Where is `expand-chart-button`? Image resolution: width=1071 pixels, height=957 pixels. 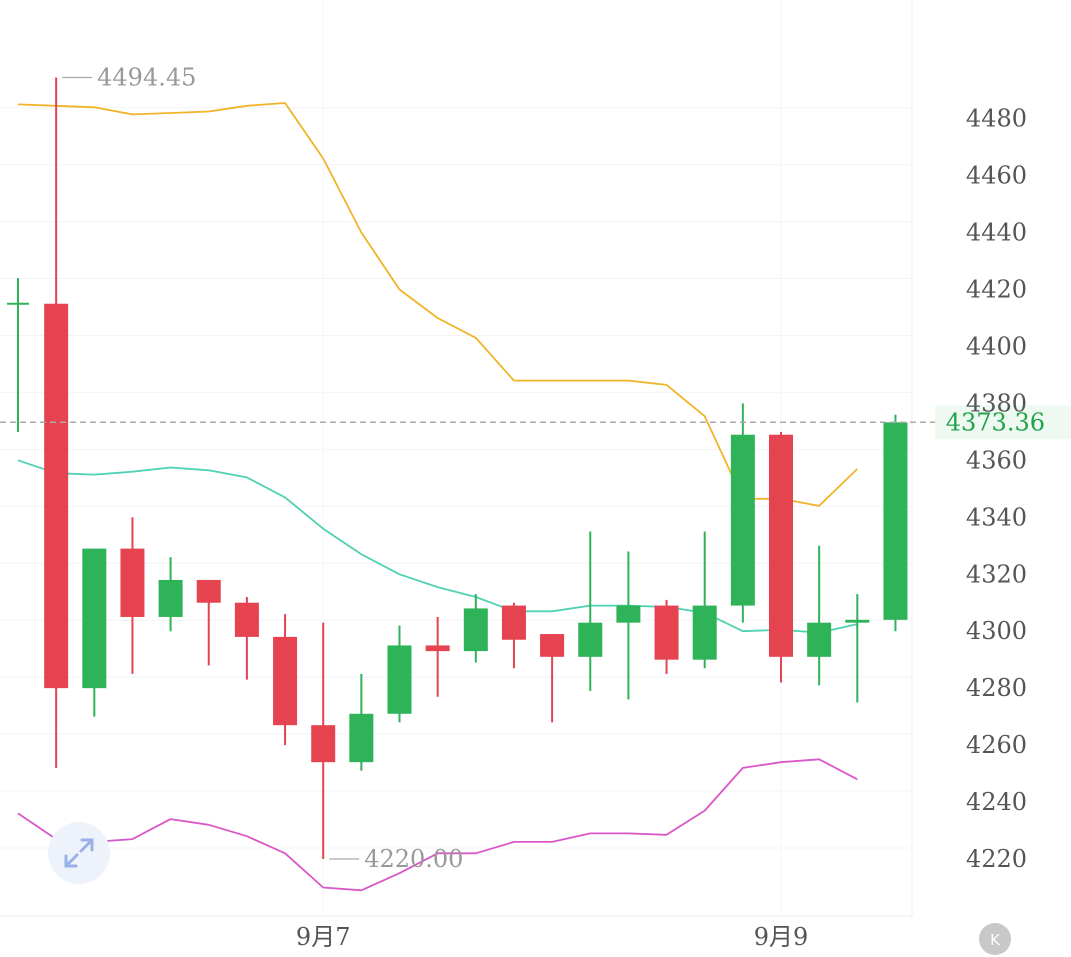
expand-chart-button is located at coordinates (79, 853).